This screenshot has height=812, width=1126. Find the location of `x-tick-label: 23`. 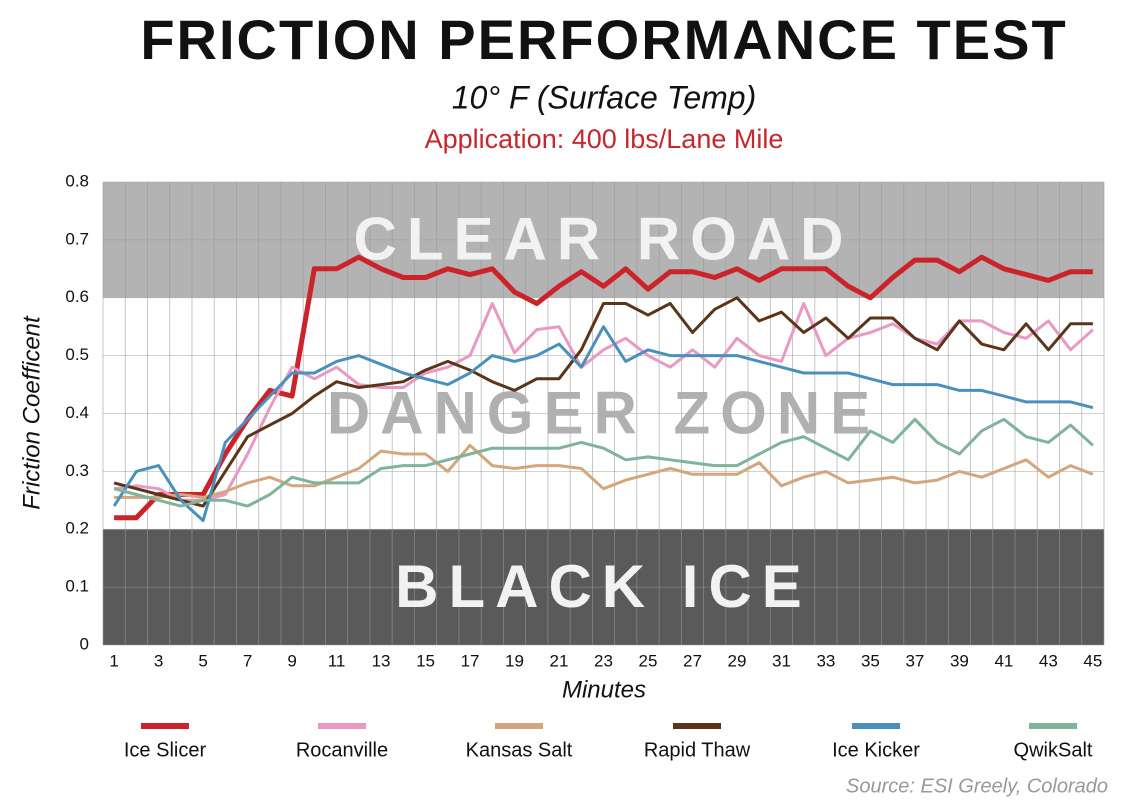

x-tick-label: 23 is located at coordinates (603, 660).